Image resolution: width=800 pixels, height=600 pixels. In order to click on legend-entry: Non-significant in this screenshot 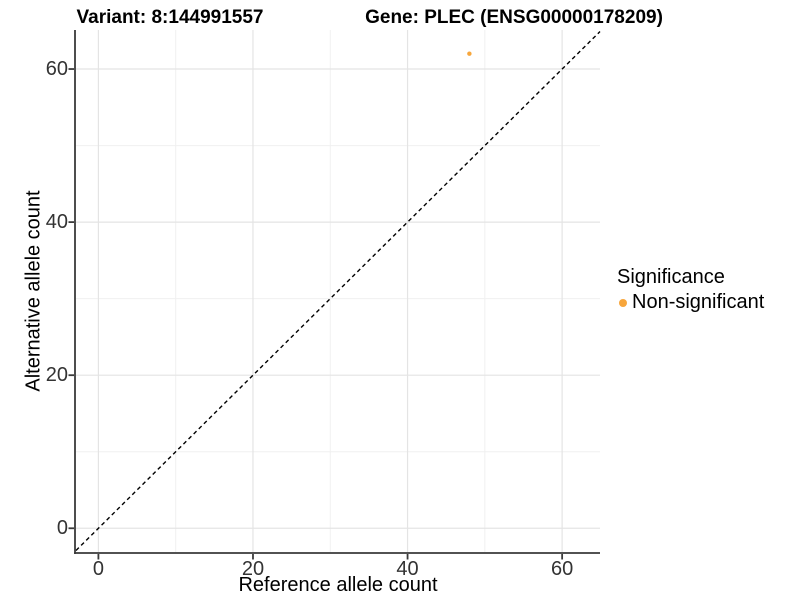, I will do `click(690, 302)`.